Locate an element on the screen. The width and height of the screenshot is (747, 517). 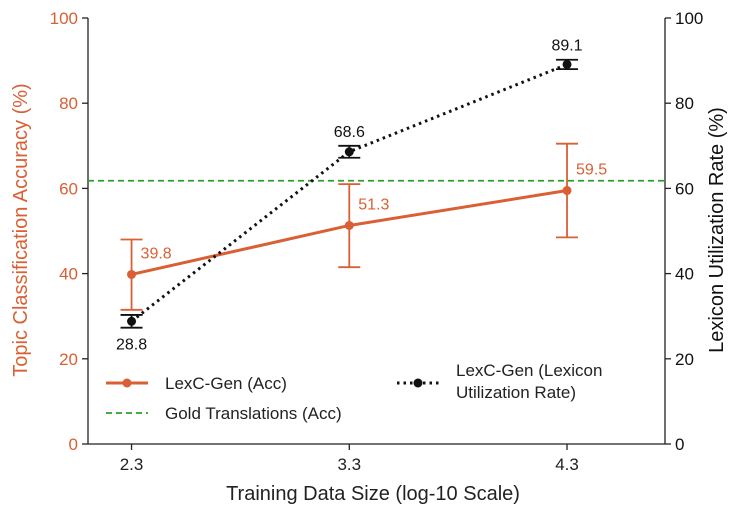
y-right-tick-label-5: 100 is located at coordinates (689, 18).